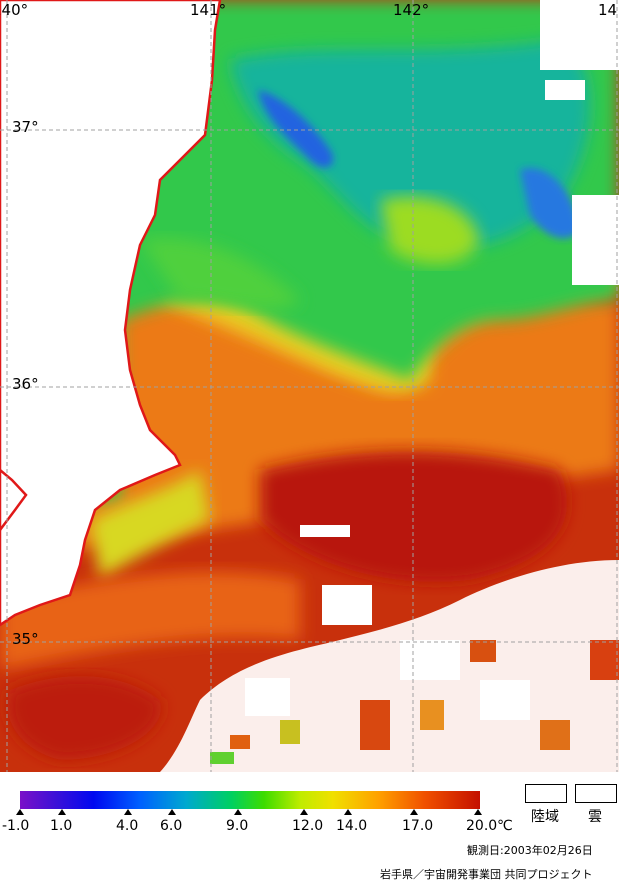 This screenshot has height=882, width=619. I want to click on lon-label-142: 142°, so click(411, 10).